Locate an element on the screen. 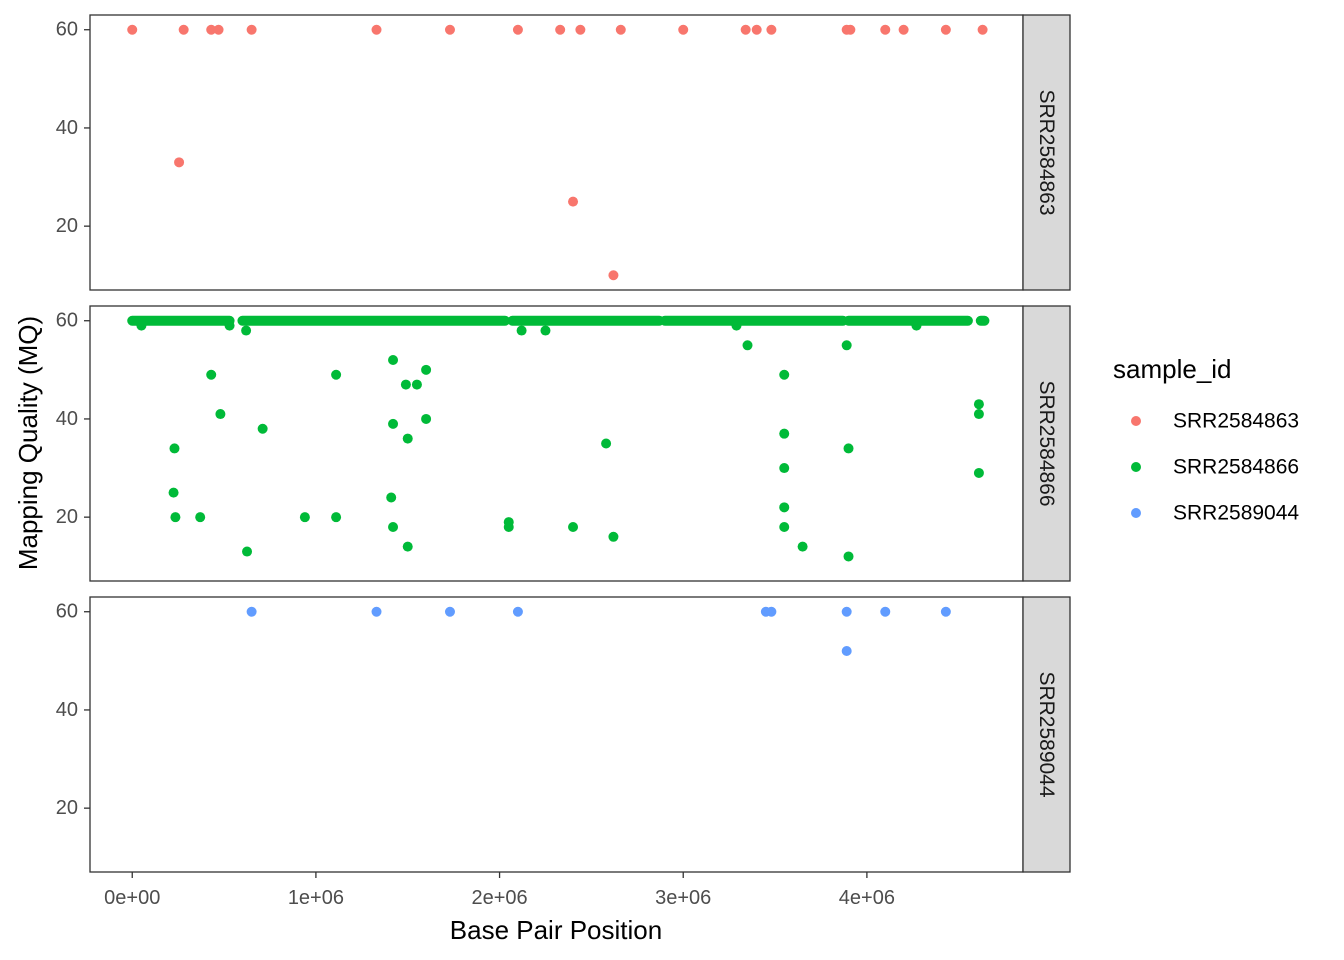  y-axis-title: Mapping Quality (MQ) is located at coordinates (28, 443).